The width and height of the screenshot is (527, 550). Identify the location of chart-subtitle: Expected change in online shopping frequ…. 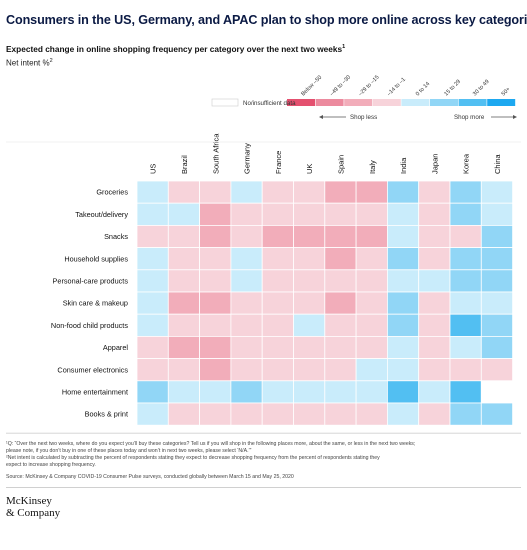
(175, 49).